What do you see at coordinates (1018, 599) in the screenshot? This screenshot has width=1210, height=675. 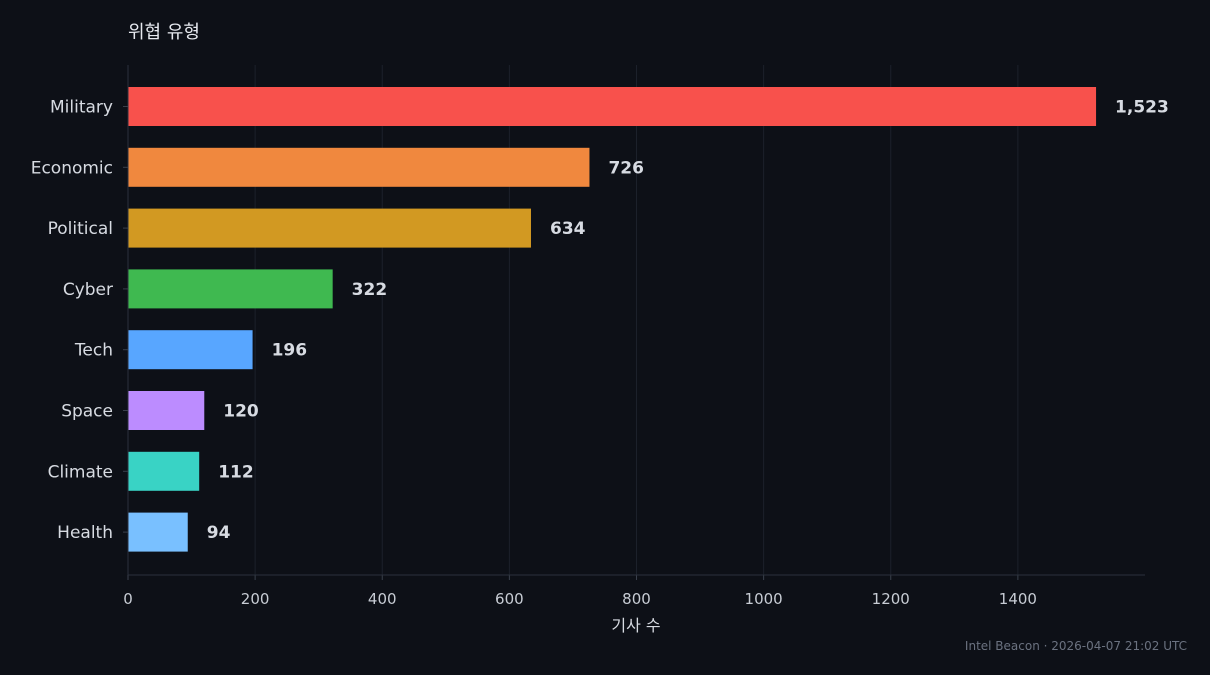 I see `x-tick-label: 1400` at bounding box center [1018, 599].